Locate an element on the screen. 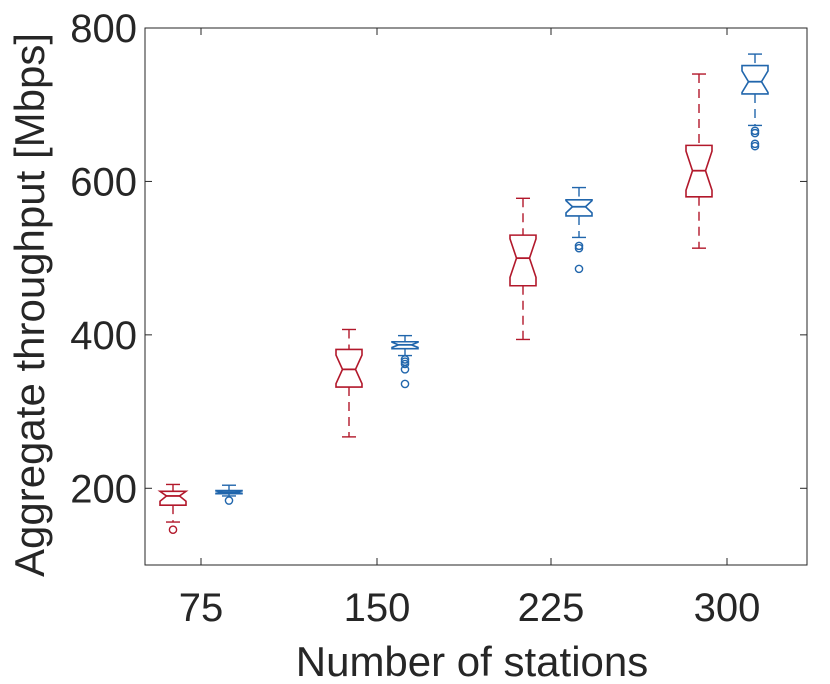  x-axis-label: Number of stations is located at coordinates (472, 661).